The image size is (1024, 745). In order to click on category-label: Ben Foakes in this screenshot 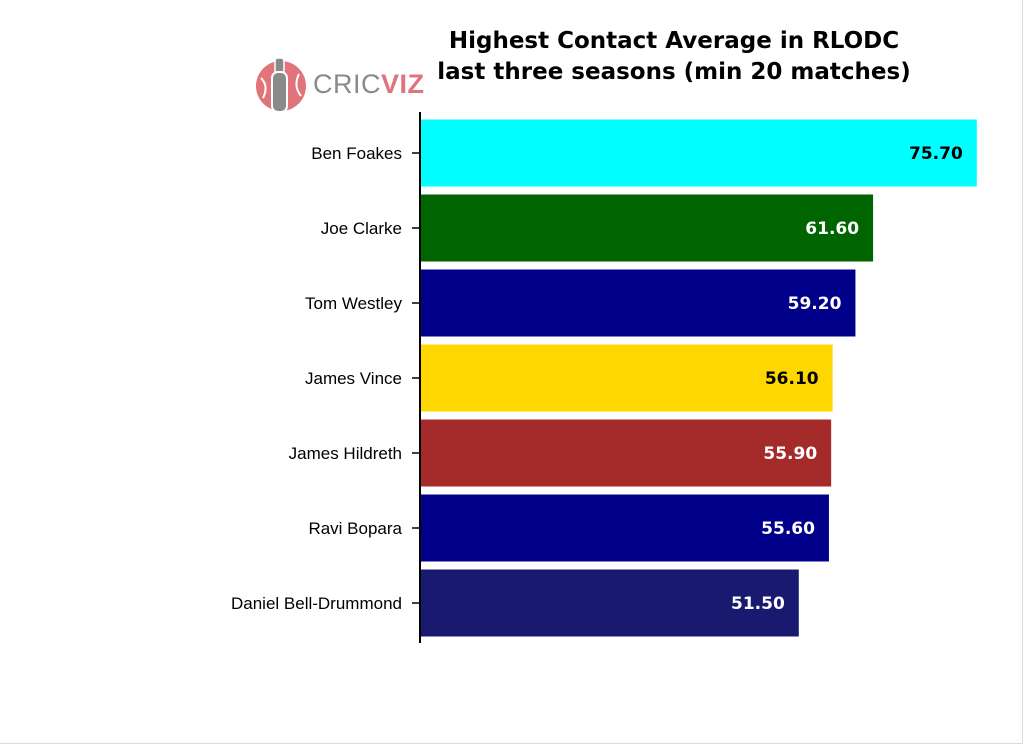, I will do `click(356, 153)`.